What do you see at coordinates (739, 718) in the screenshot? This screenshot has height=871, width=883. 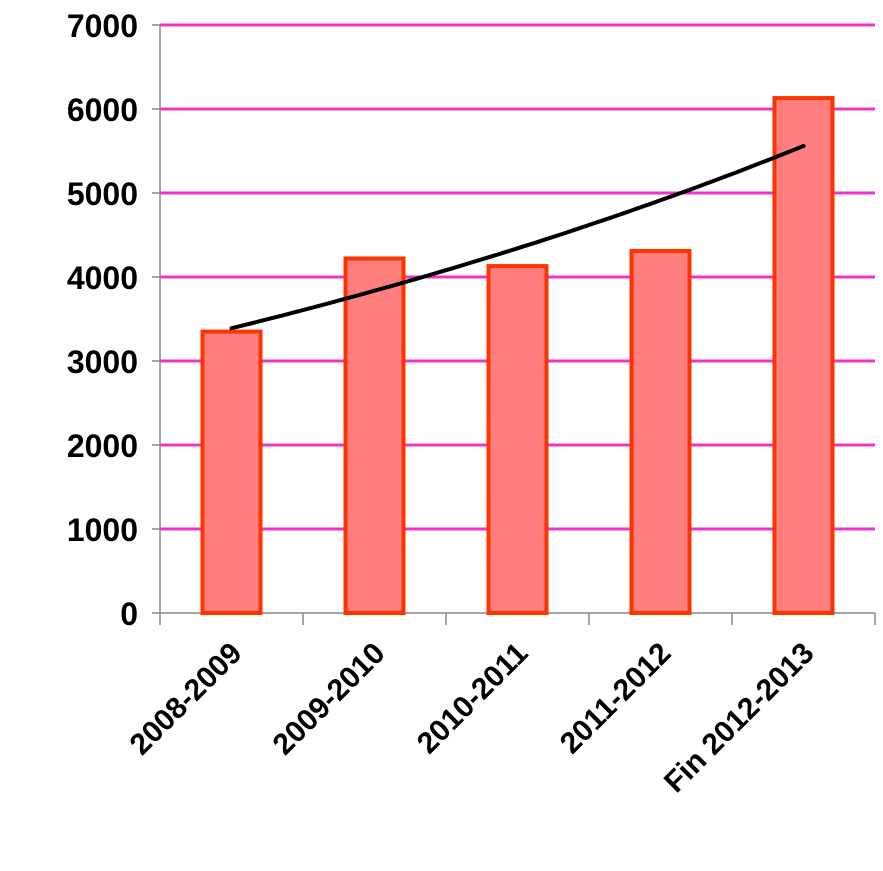 I see `x-tick-label: Fin 2012-2013` at bounding box center [739, 718].